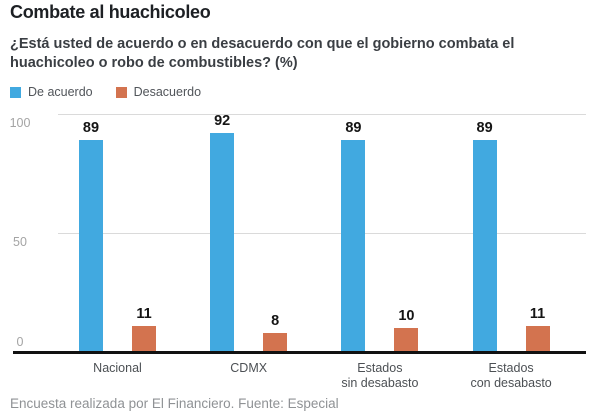 The image size is (610, 420). Describe the element at coordinates (511, 375) in the screenshot. I see `x-category-label-estados-con-desabasto: Estados con desabasto` at that location.